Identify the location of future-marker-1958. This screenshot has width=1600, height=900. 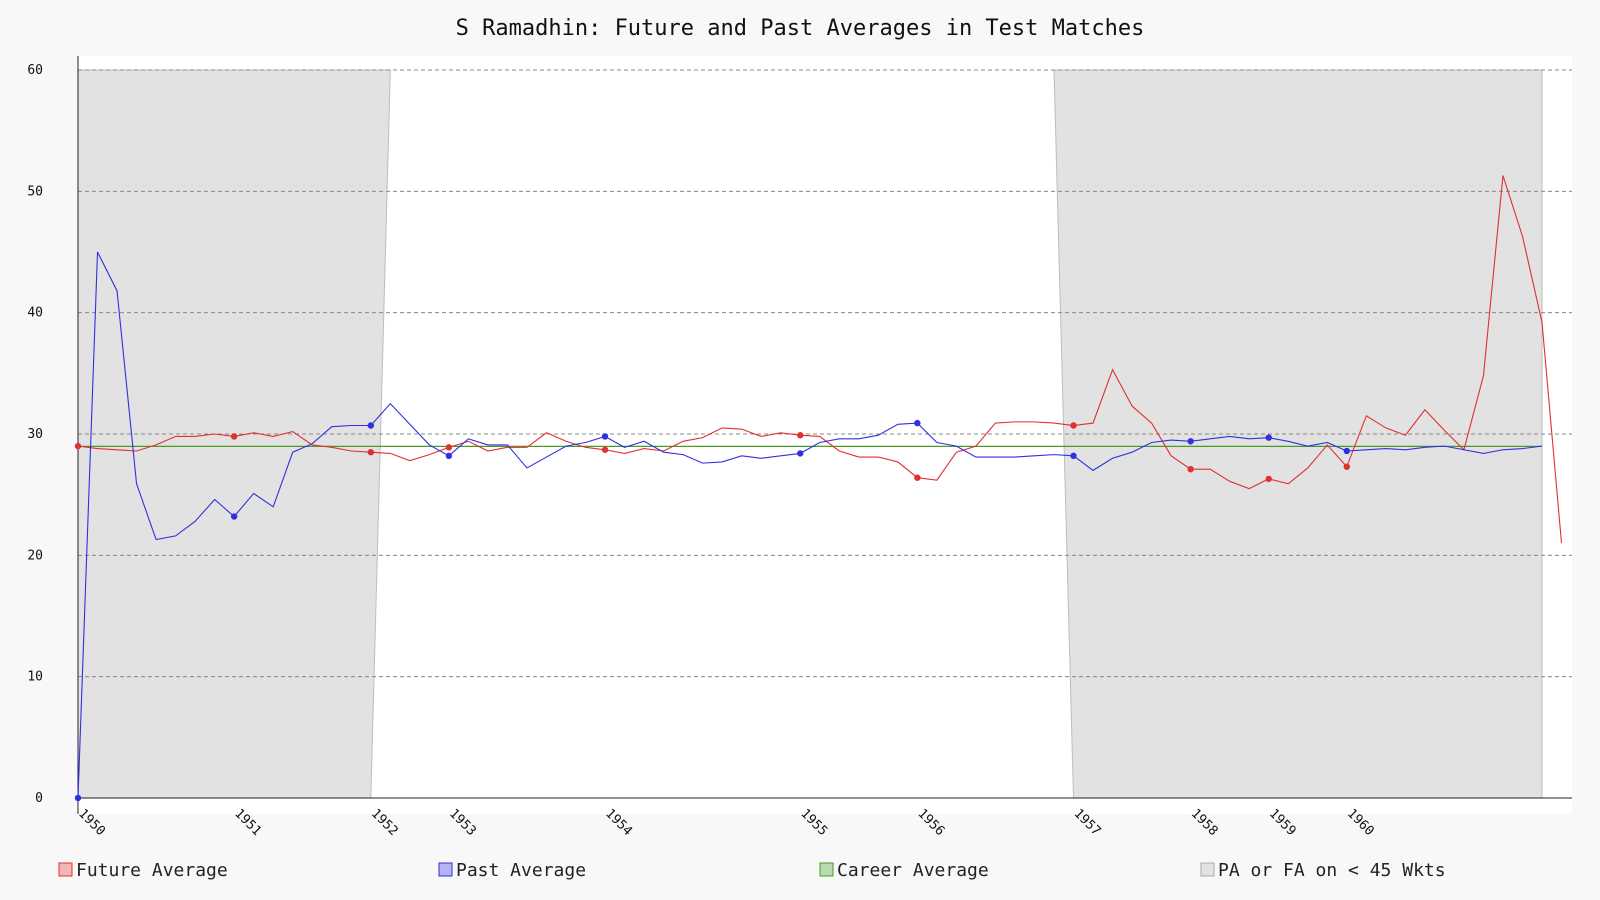
(1190, 469).